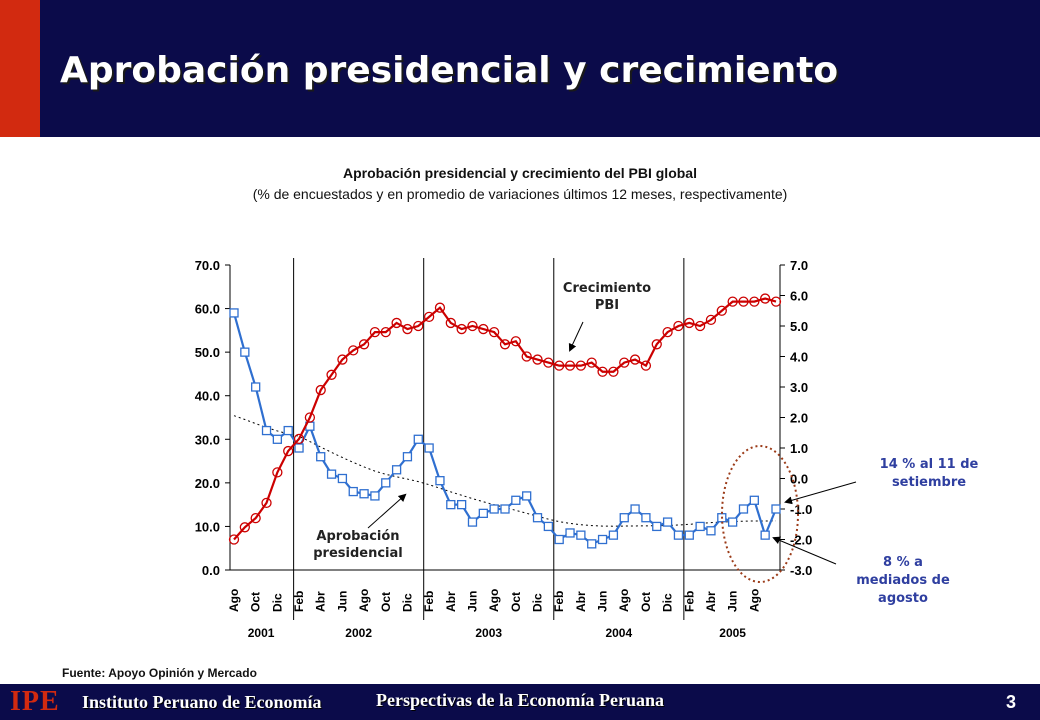 The width and height of the screenshot is (1040, 720). What do you see at coordinates (202, 702) in the screenshot?
I see `footer-institute-name: Instituto Peruano de Economía` at bounding box center [202, 702].